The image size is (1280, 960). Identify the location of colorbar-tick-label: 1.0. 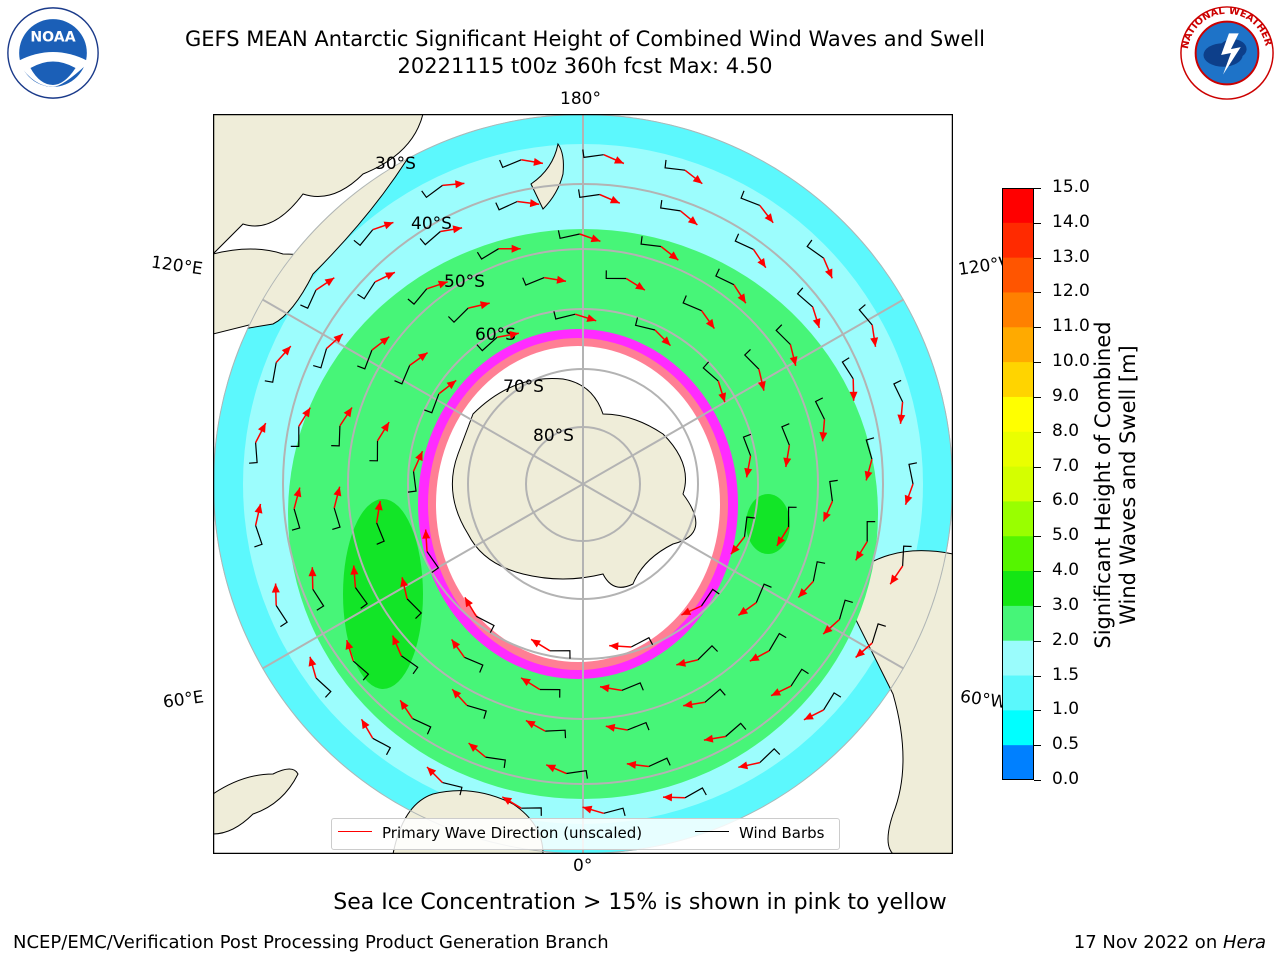
(1066, 709).